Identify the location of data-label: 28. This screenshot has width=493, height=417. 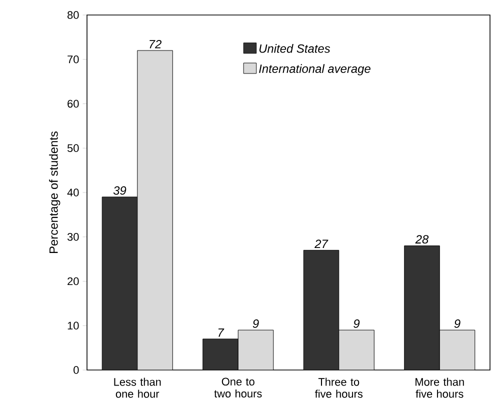
(422, 239).